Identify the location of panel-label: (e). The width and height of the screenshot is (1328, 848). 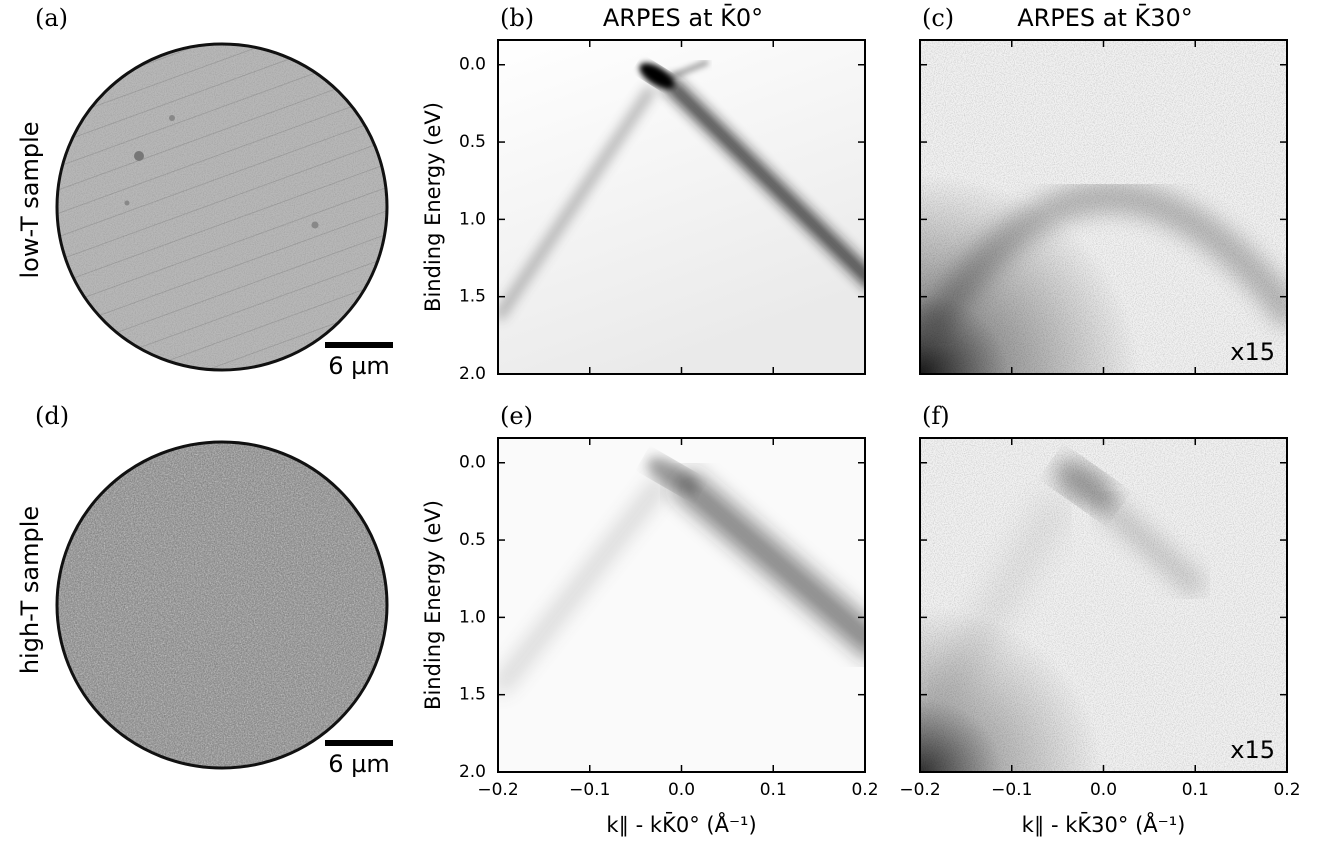
(516, 416).